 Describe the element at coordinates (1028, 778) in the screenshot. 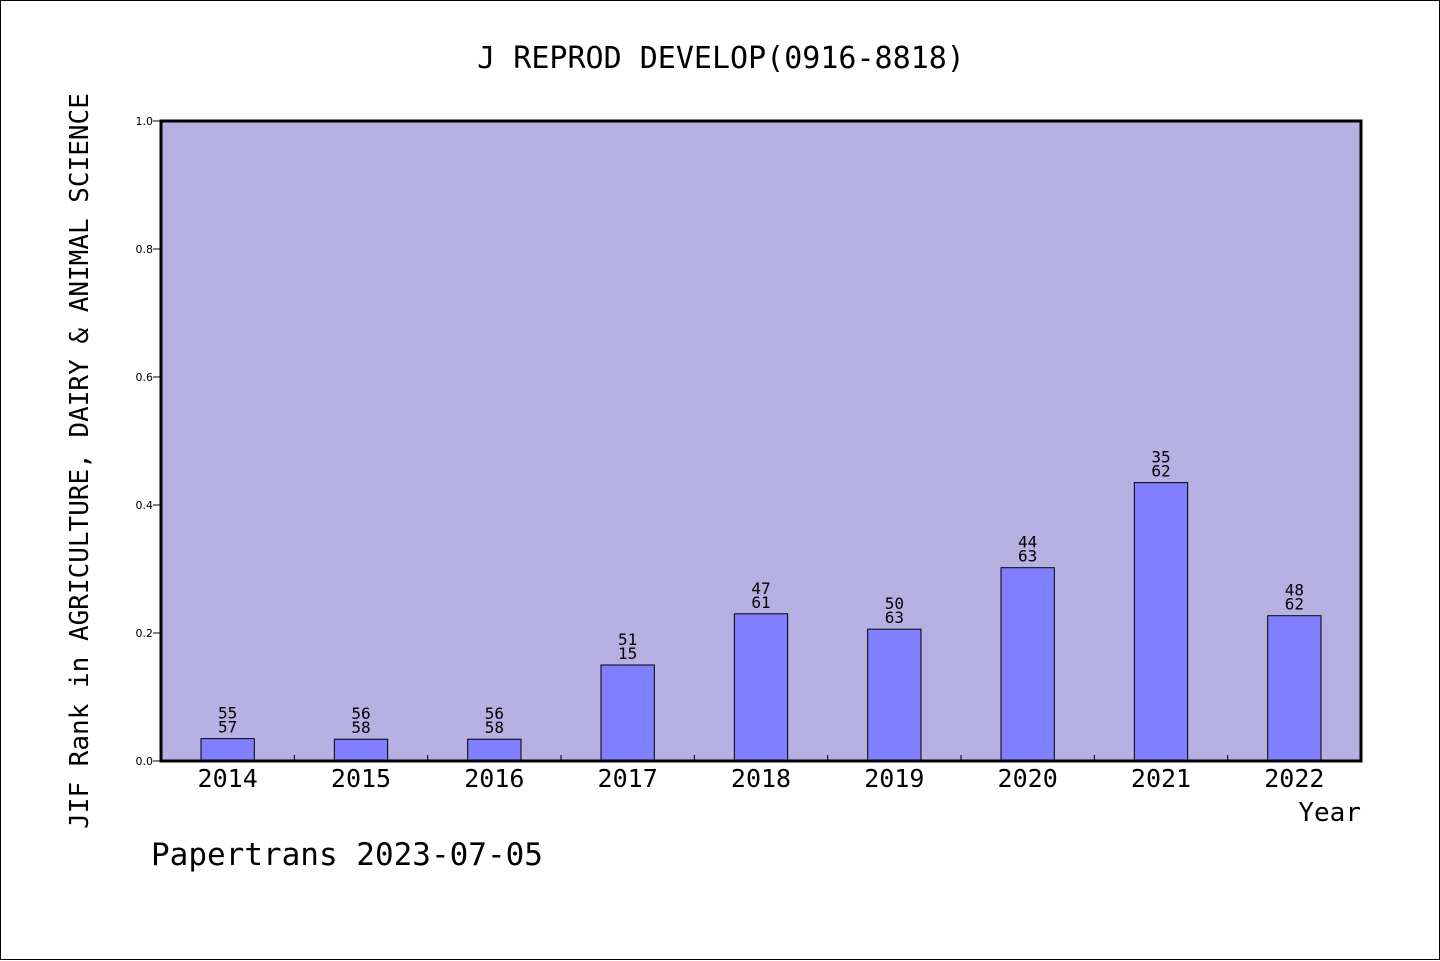

I see `x-tick-label: 2020` at that location.